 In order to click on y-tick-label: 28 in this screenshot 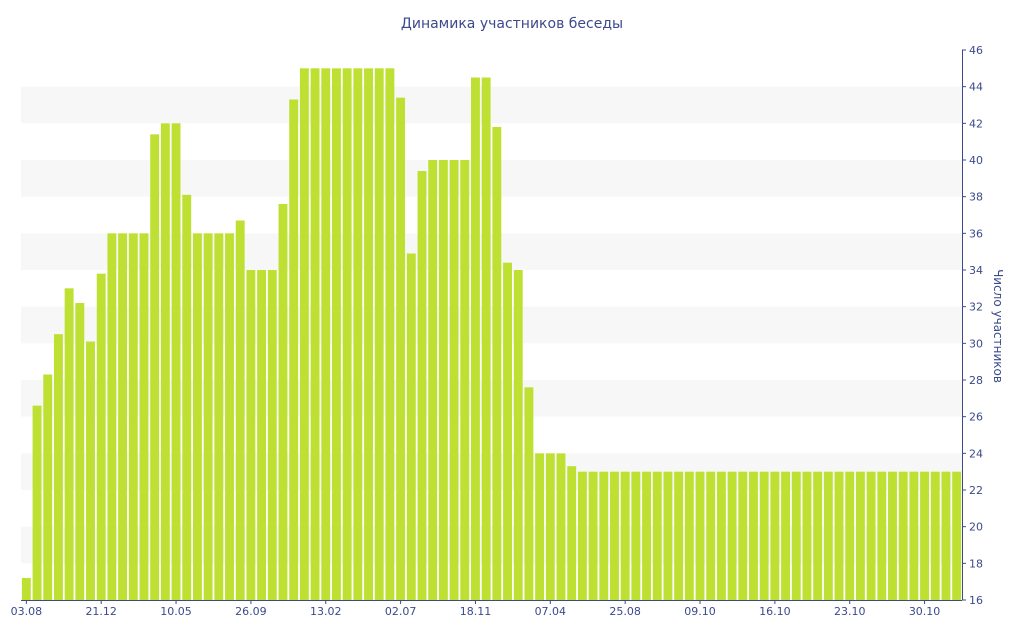, I will do `click(976, 380)`.